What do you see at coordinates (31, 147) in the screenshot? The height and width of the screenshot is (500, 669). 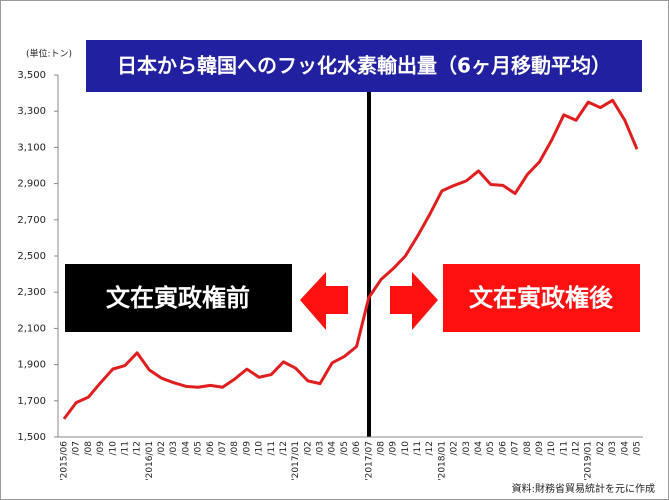 I see `y-tick-label: 3,100` at bounding box center [31, 147].